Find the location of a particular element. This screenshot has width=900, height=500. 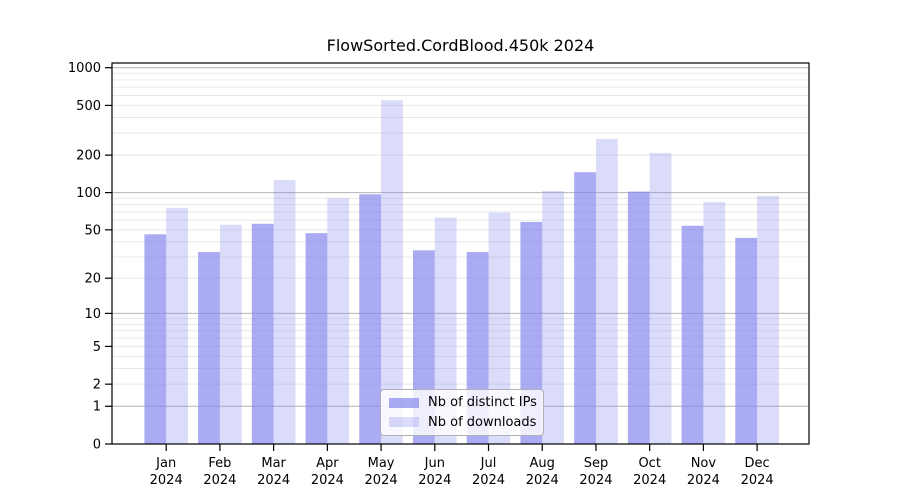

y-tick-label: 1 is located at coordinates (97, 407).